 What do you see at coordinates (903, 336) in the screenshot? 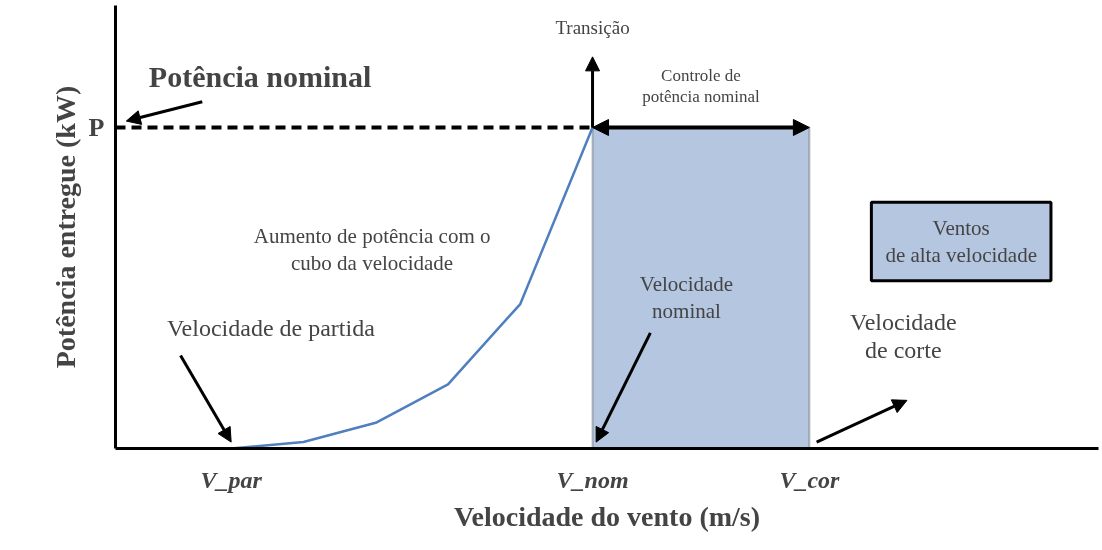
I see `annotation: Velocidade de corte` at bounding box center [903, 336].